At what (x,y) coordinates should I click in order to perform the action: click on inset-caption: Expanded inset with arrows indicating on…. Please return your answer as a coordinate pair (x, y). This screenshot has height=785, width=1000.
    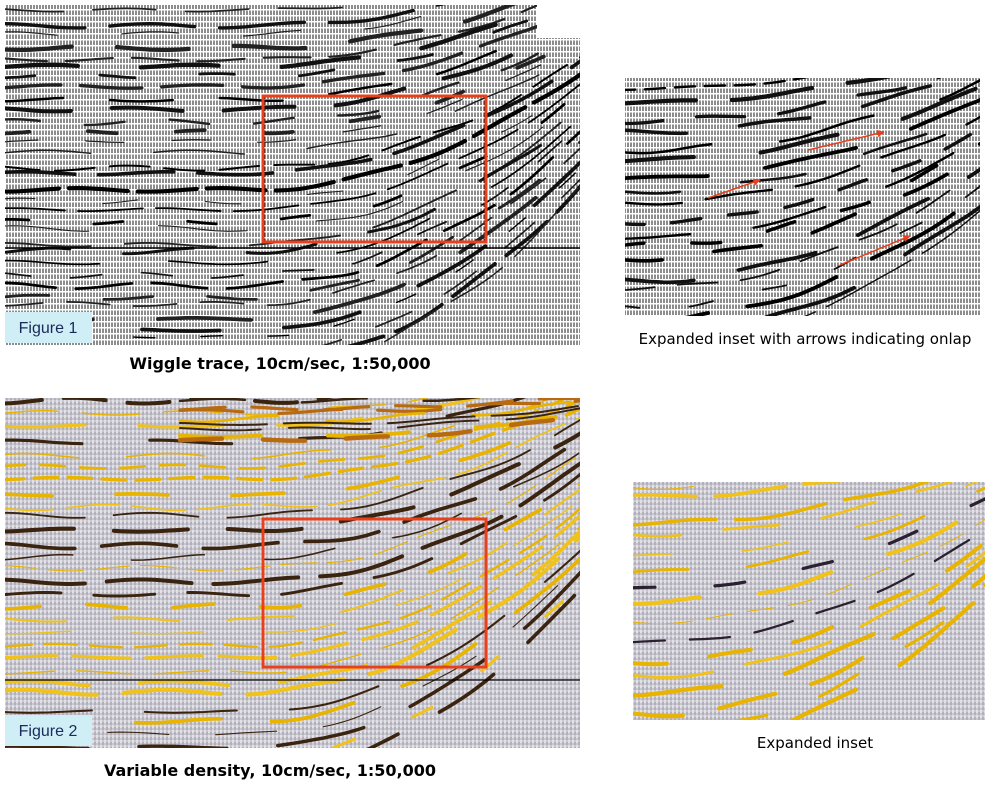
    Looking at the image, I should click on (805, 339).